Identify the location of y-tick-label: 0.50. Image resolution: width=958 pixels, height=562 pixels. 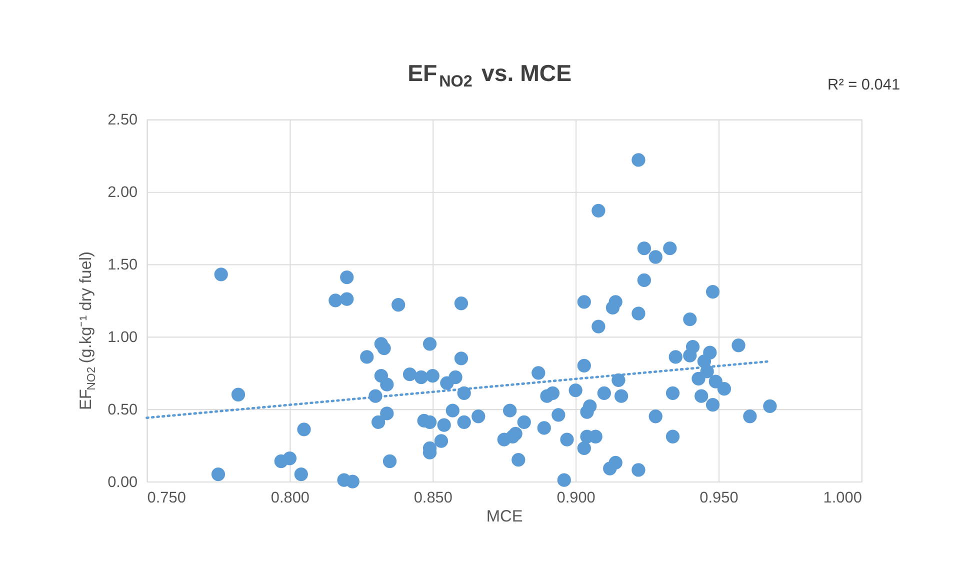
(123, 409).